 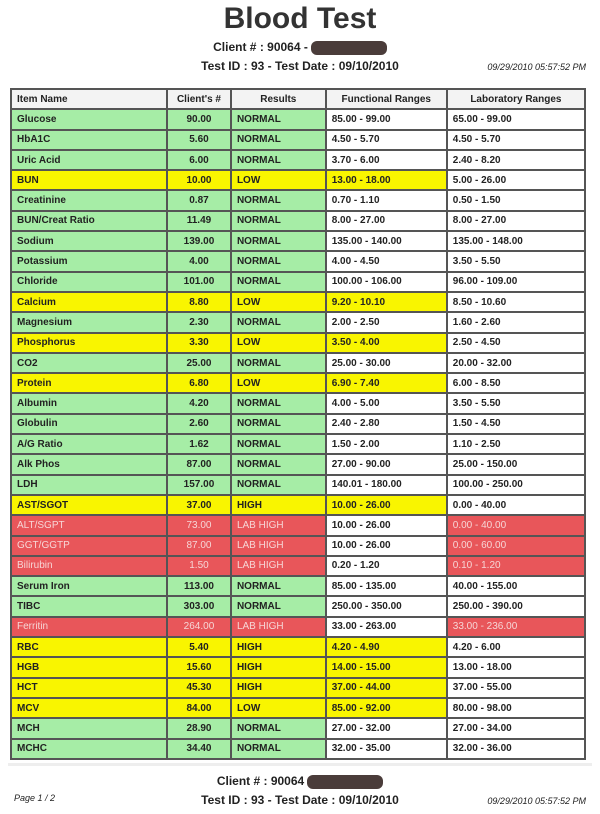 I want to click on functional-range: 27.00 - 90.00, so click(x=386, y=464).